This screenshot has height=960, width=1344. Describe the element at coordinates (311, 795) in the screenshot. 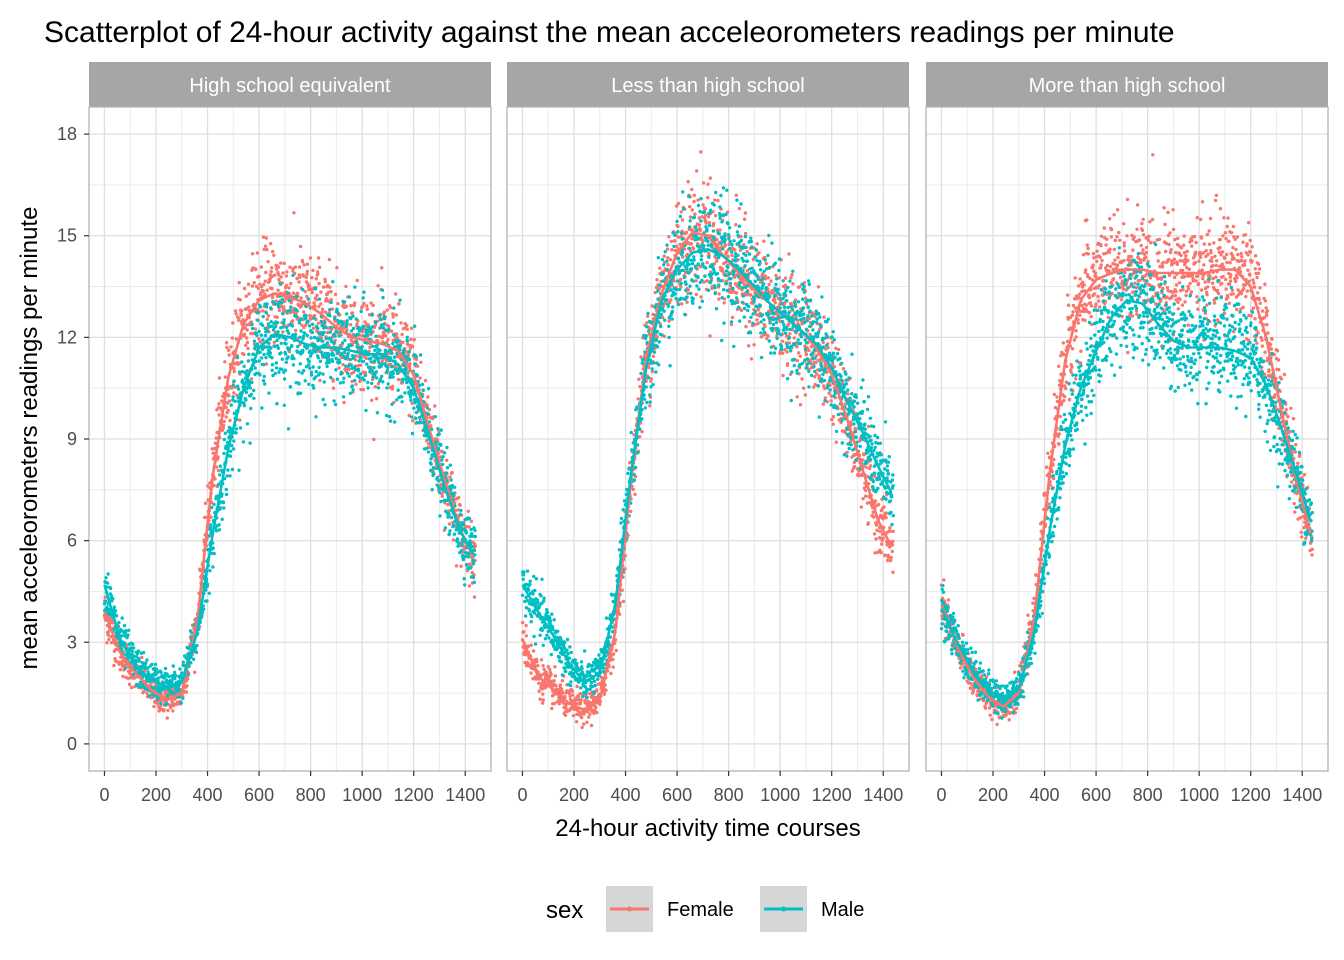

I see `x-tick-label: 800` at that location.